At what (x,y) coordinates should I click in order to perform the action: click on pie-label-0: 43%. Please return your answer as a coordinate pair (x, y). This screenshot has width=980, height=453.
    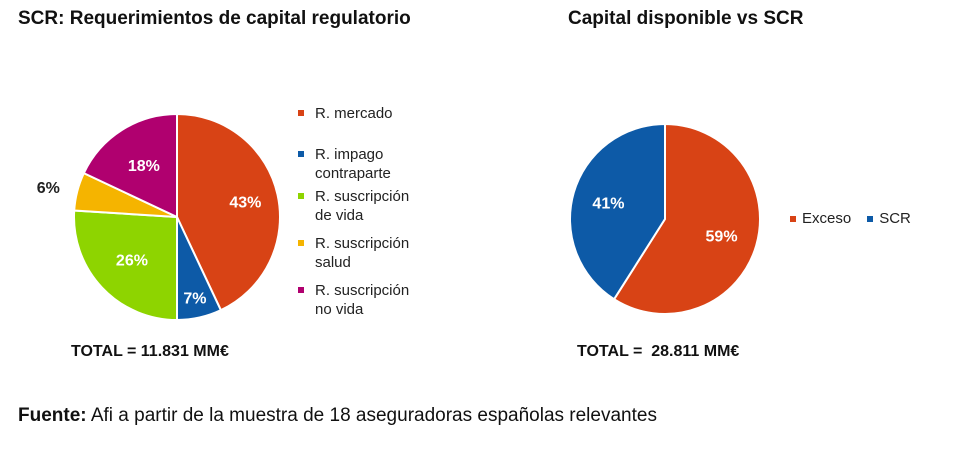
    Looking at the image, I should click on (245, 203).